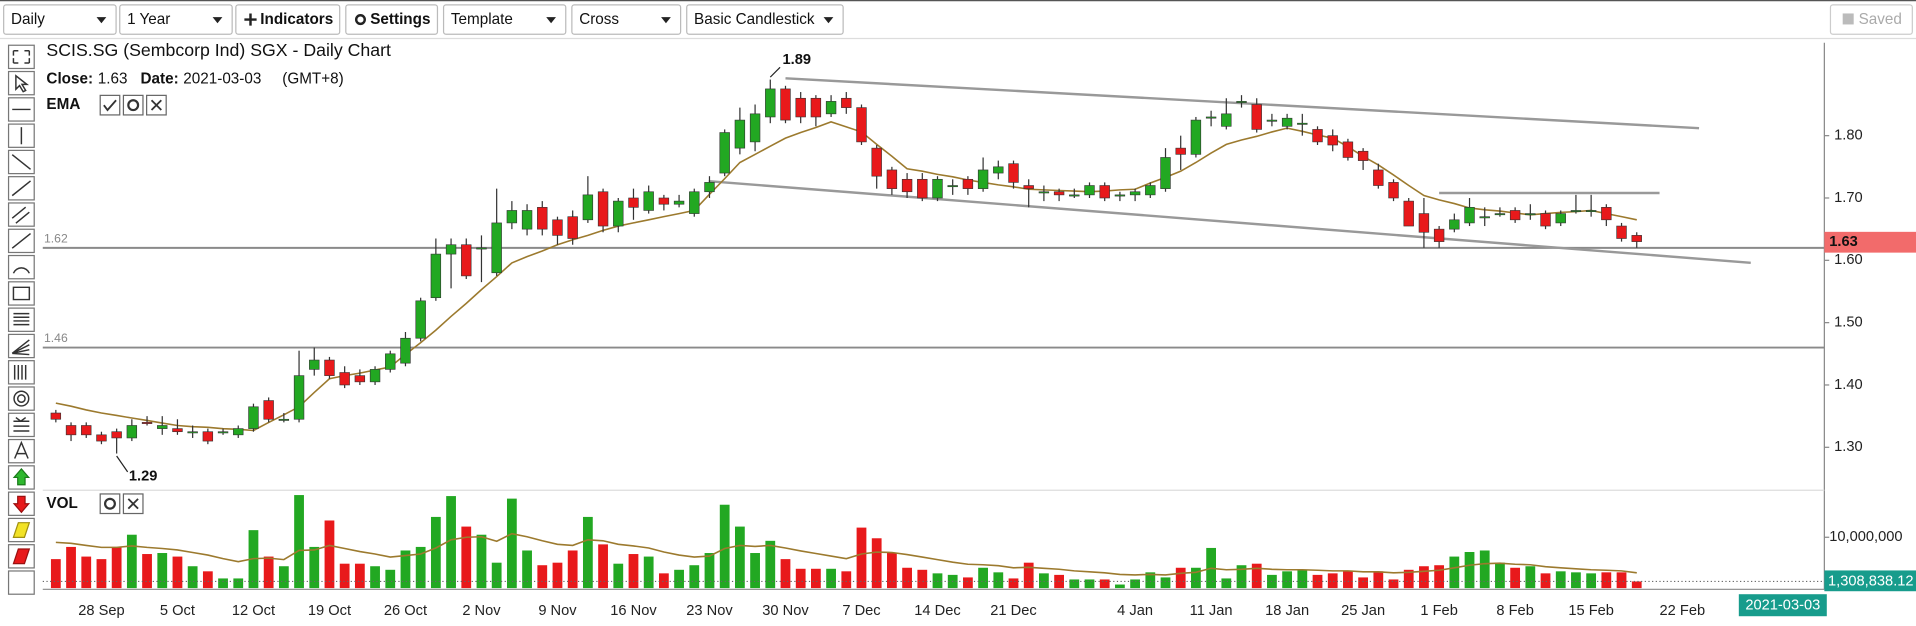  What do you see at coordinates (1848, 198) in the screenshot?
I see `y-tick-label: 1.70` at bounding box center [1848, 198].